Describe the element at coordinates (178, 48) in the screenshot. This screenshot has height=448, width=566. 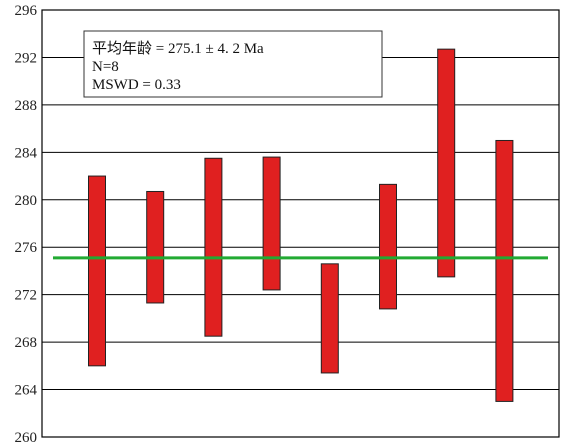
I see `mean-age-text: 平均年龄 = 275.1 ± 4. 2 Ma` at that location.